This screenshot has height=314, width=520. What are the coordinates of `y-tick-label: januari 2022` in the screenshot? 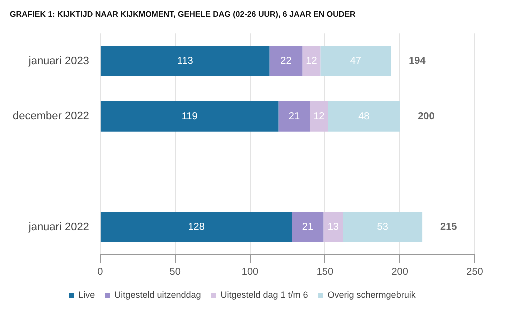 It's located at (59, 227).